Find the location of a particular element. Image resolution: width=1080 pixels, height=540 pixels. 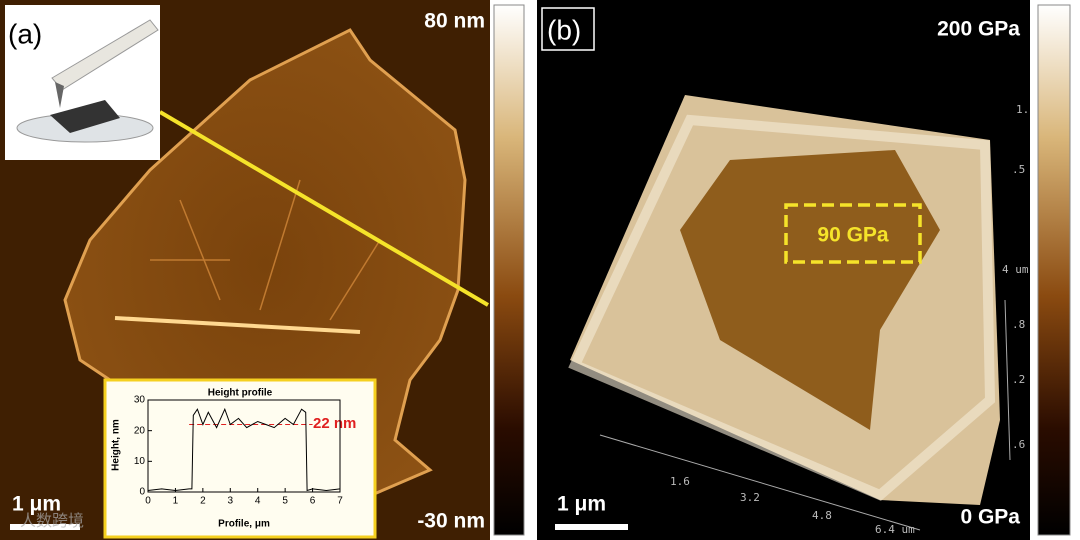

inset-title: Height profile is located at coordinates (240, 393).